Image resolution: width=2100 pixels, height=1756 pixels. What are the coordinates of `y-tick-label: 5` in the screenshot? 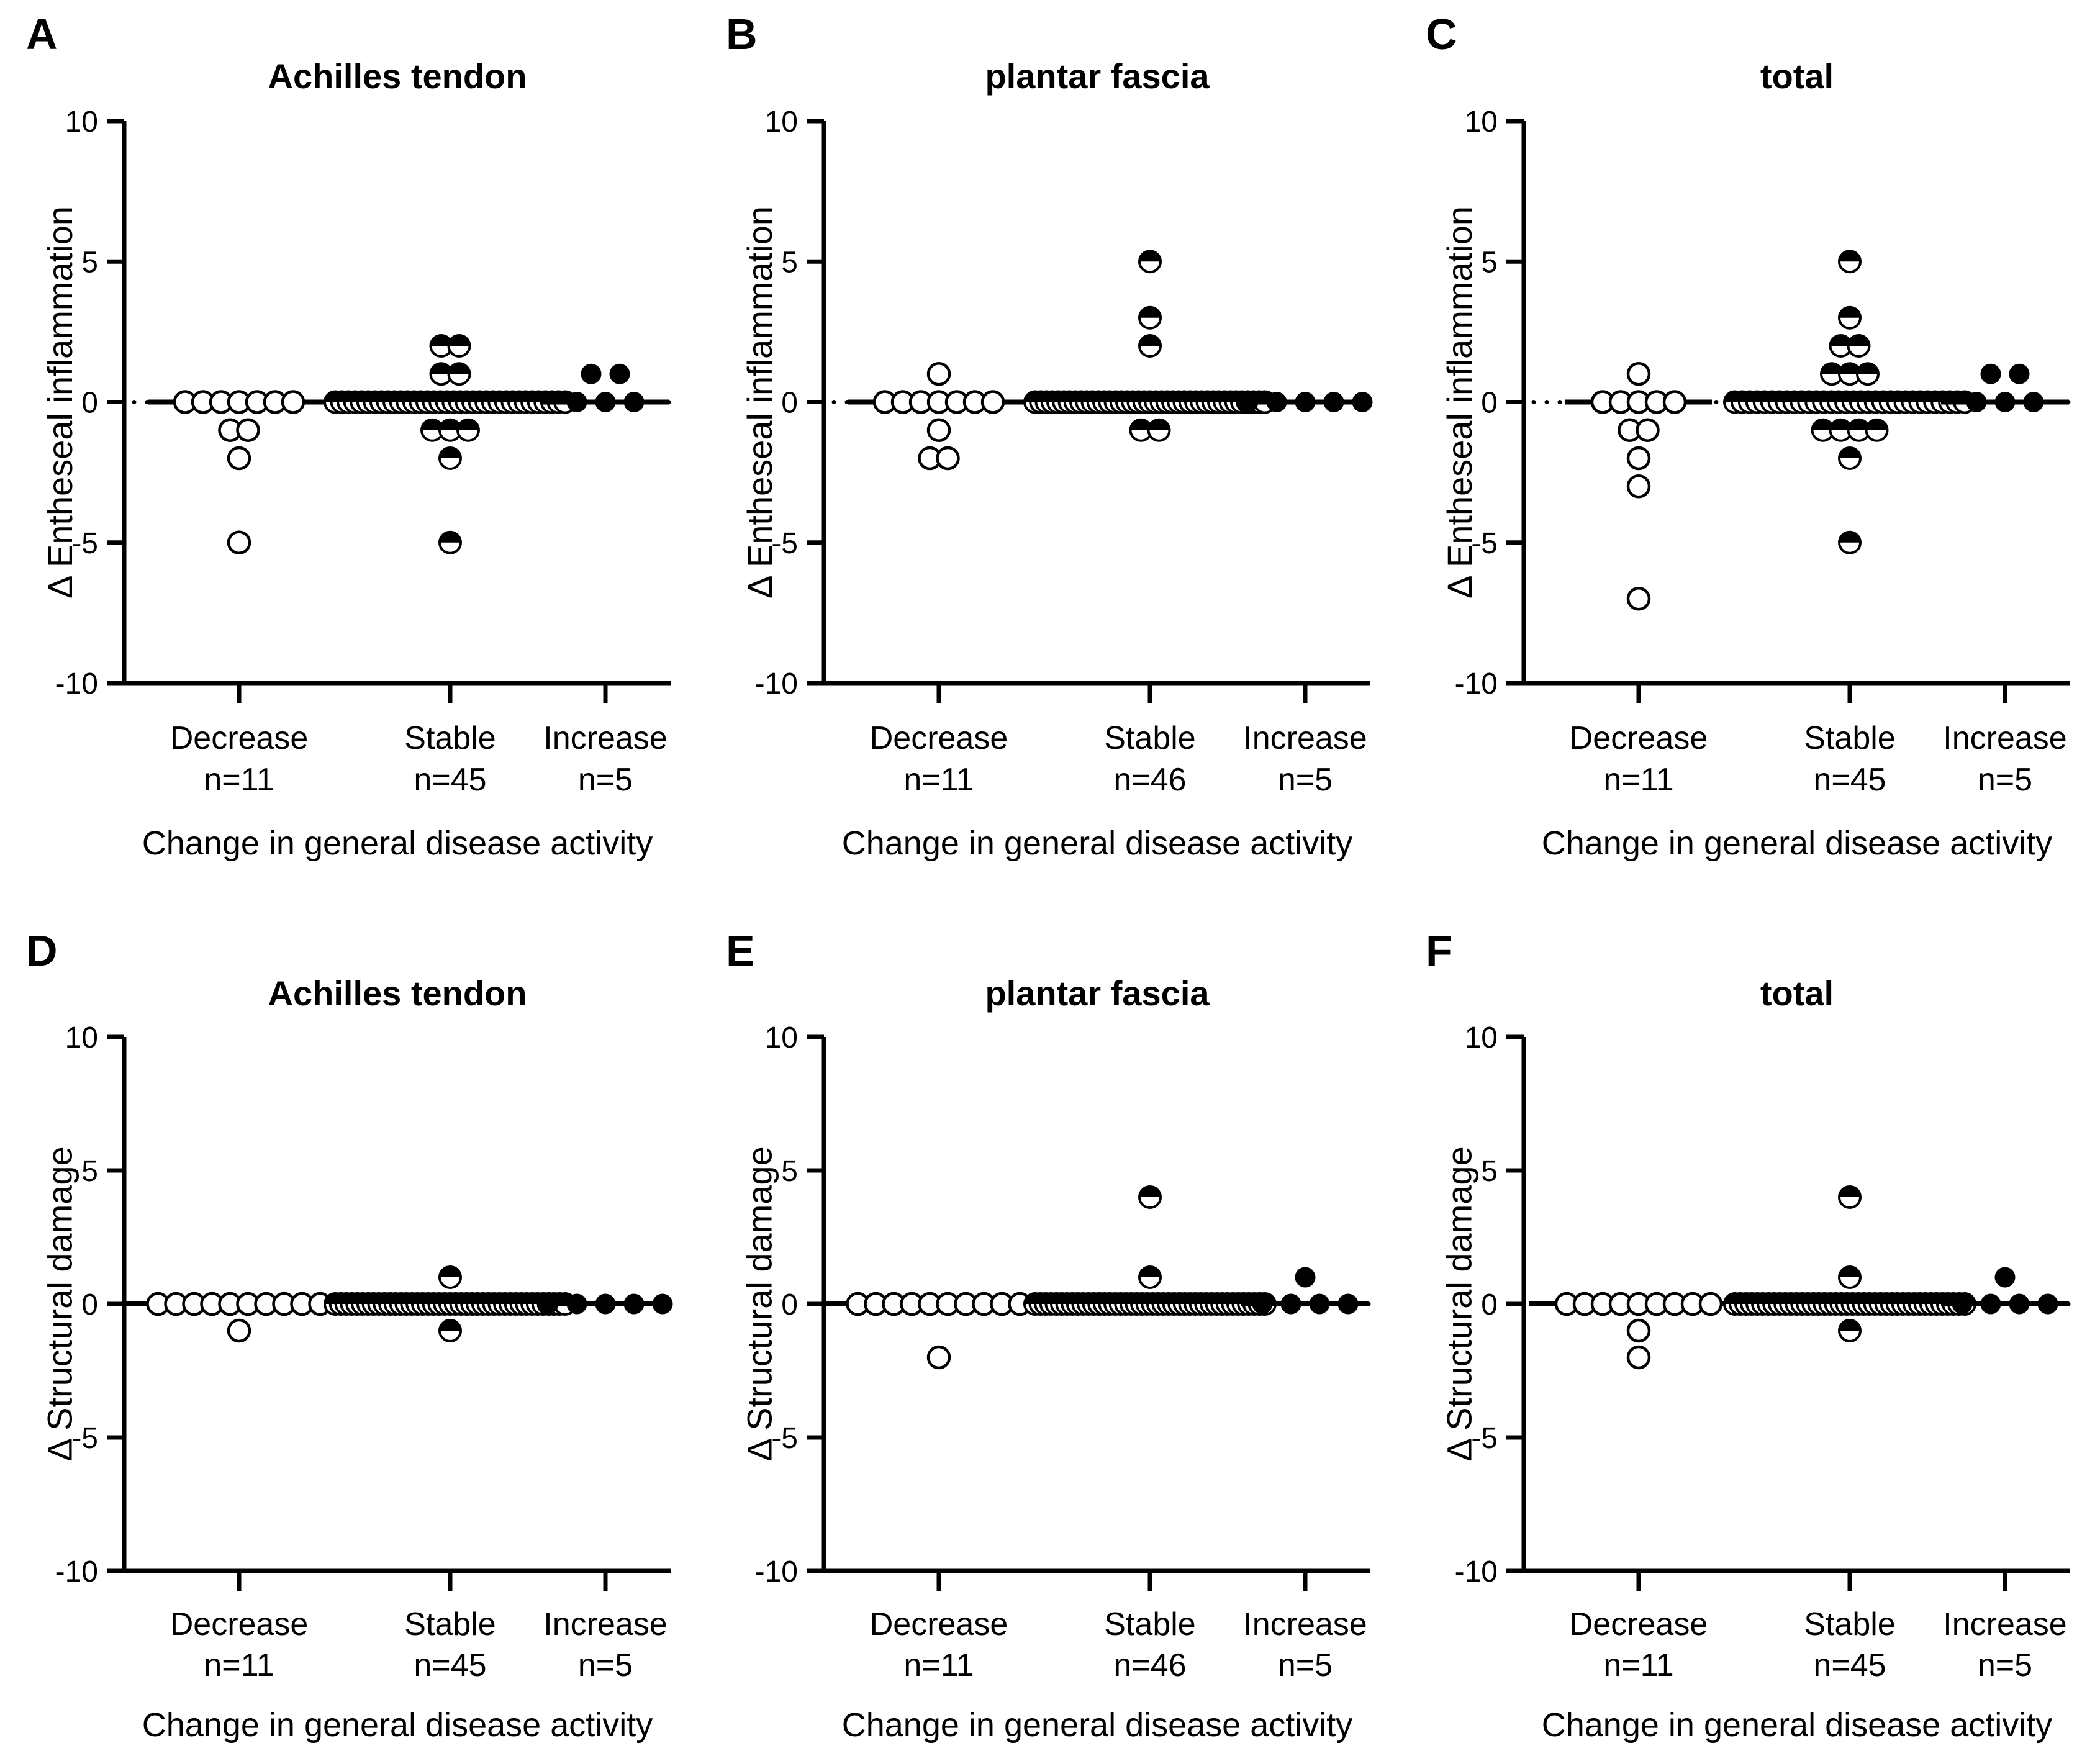 It's located at (789, 1171).